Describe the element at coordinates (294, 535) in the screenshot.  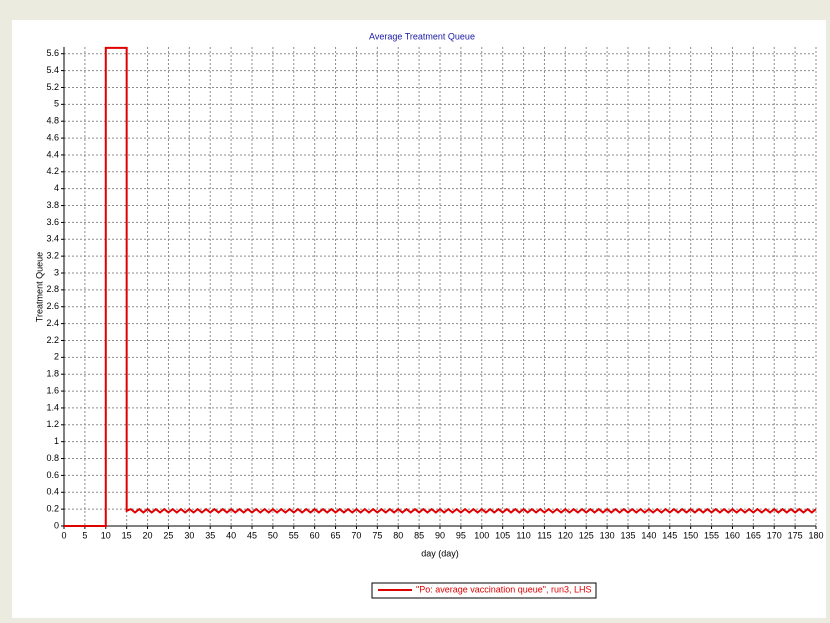
I see `x-tick-label: 55` at that location.